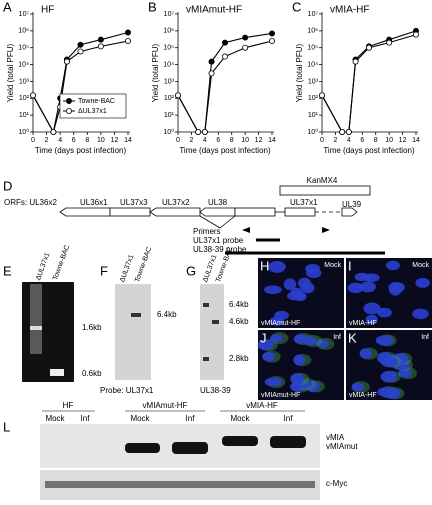  Describe the element at coordinates (127, 390) in the screenshot. I see `probe-label: Probe: UL37x1` at that location.